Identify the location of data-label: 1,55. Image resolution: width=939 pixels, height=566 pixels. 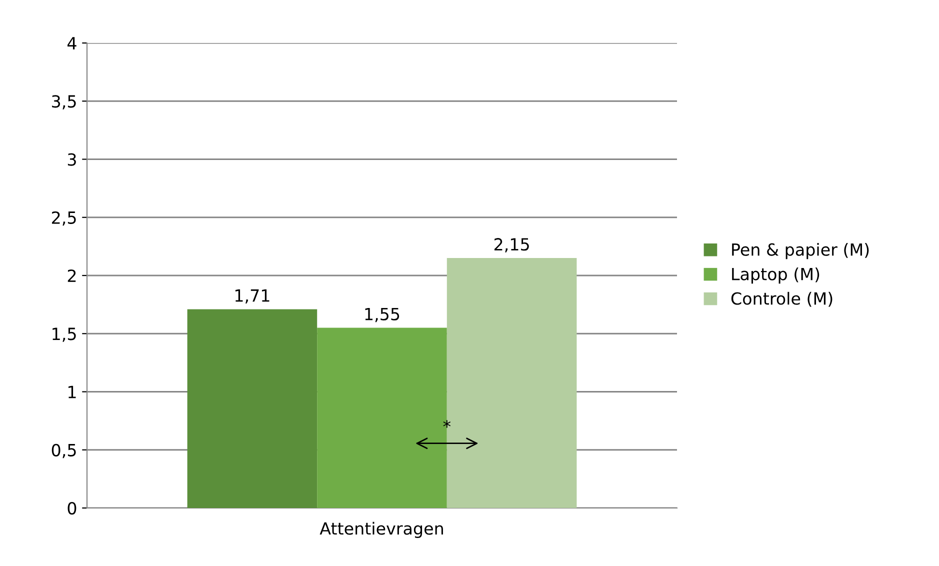
(382, 315).